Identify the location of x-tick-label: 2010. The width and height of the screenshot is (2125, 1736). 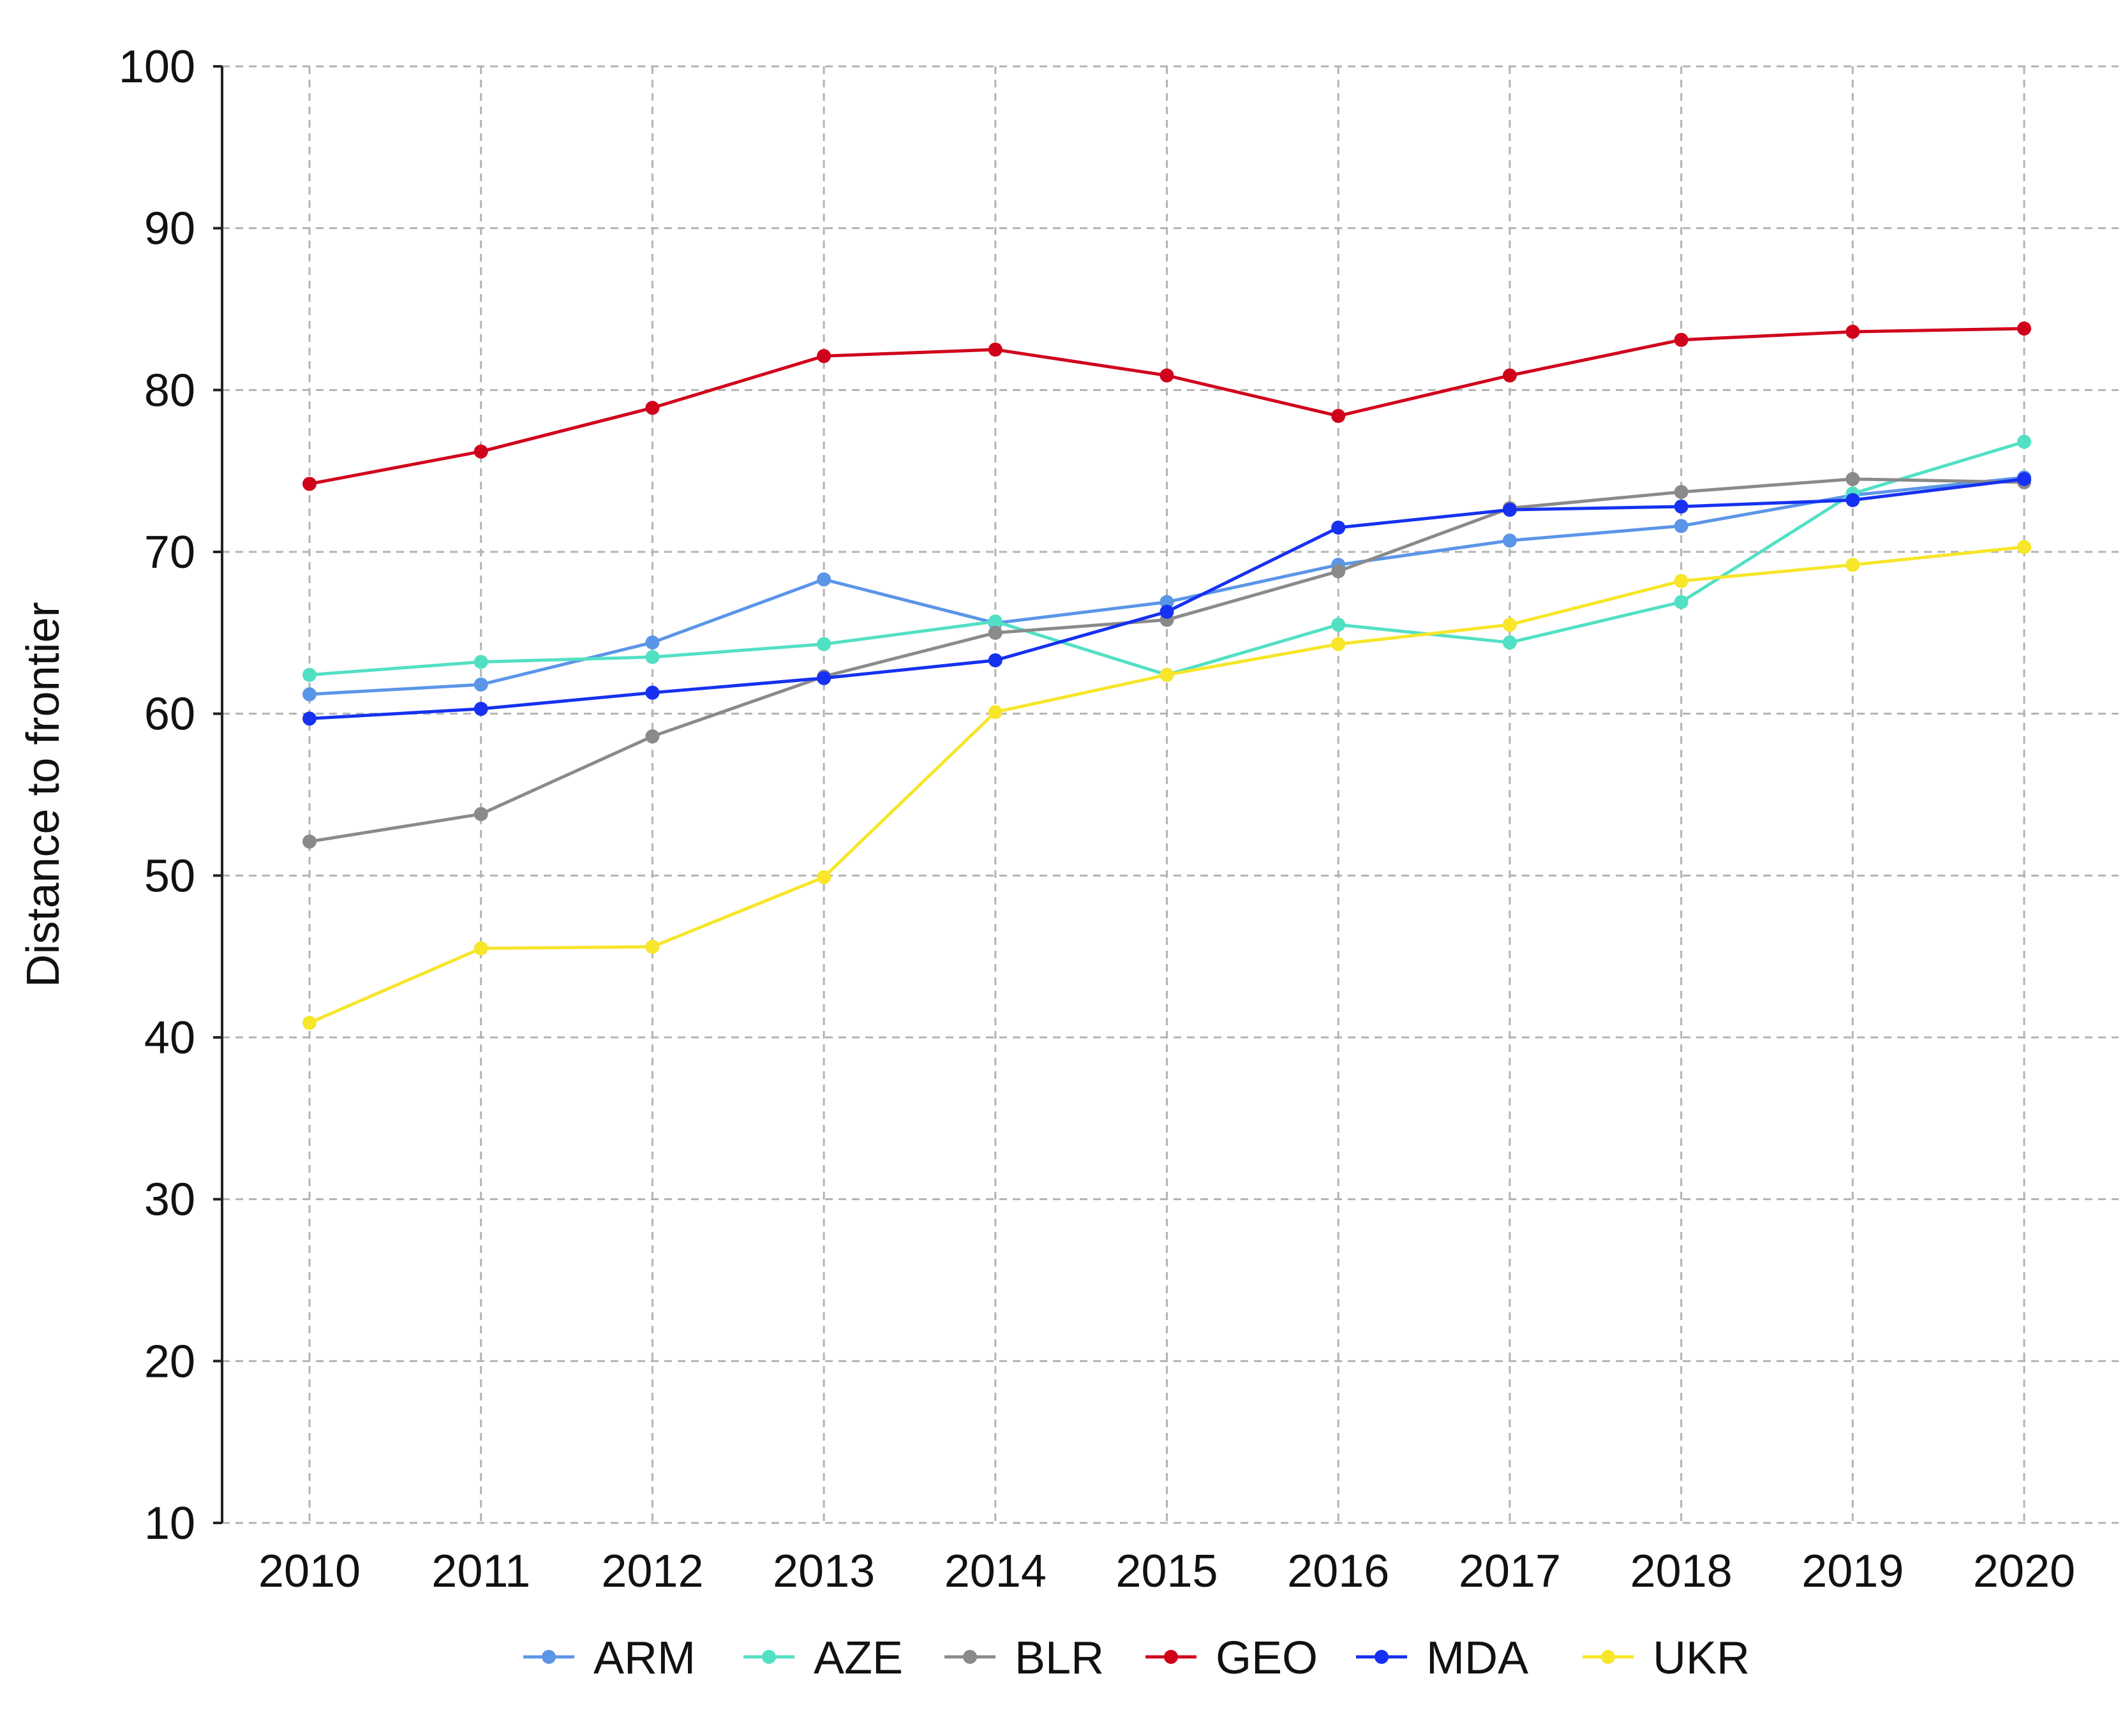
(309, 1572).